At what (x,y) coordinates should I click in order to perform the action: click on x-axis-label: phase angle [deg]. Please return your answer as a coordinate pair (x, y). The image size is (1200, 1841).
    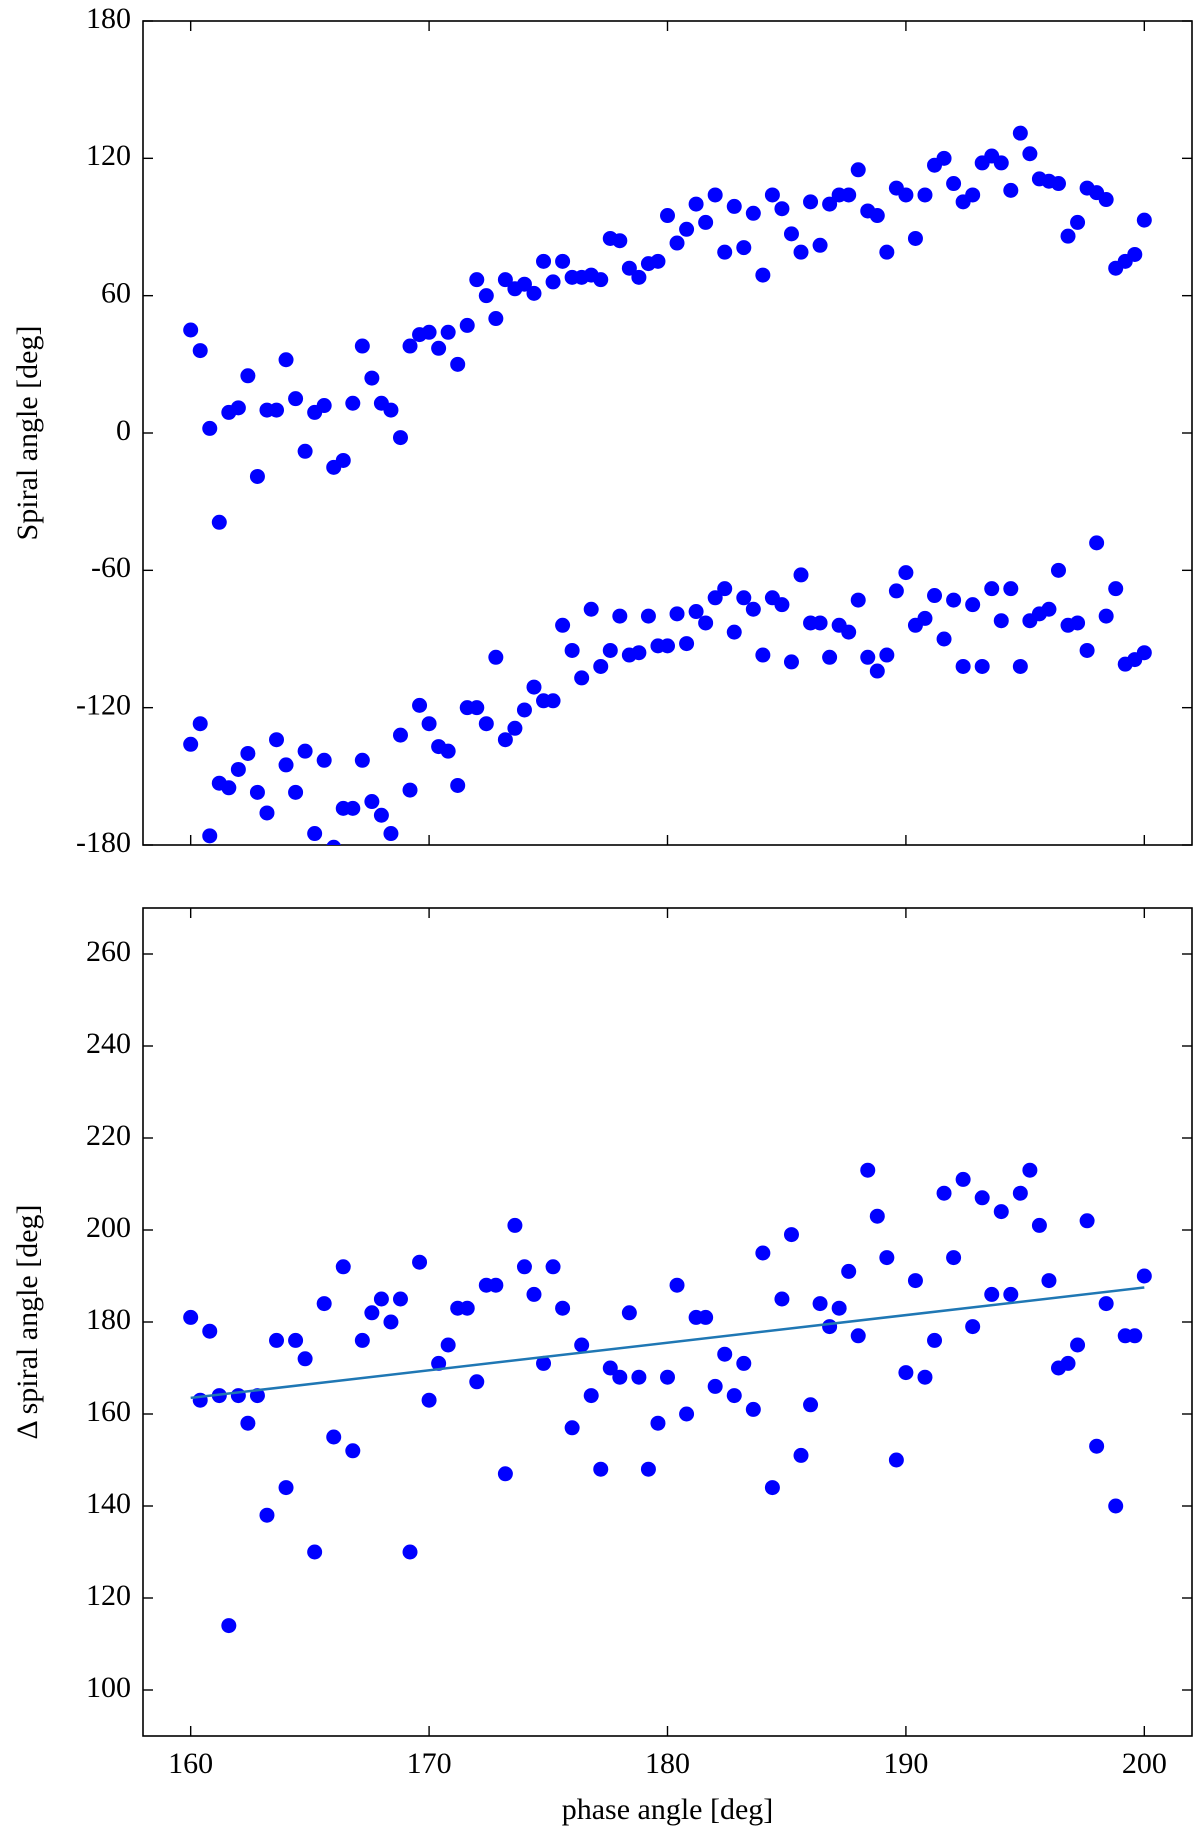
    Looking at the image, I should click on (668, 1809).